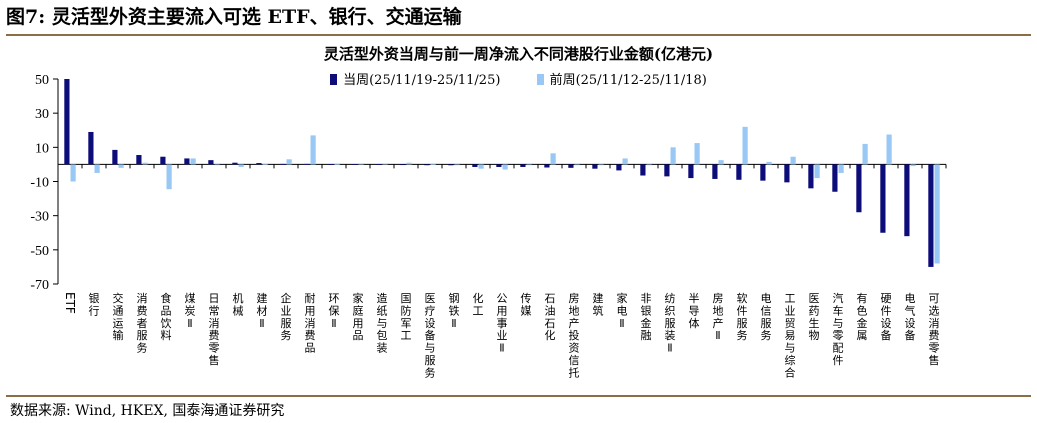  I want to click on legend-label-current: 当周(25/11/19-25/11/25), so click(422, 80).